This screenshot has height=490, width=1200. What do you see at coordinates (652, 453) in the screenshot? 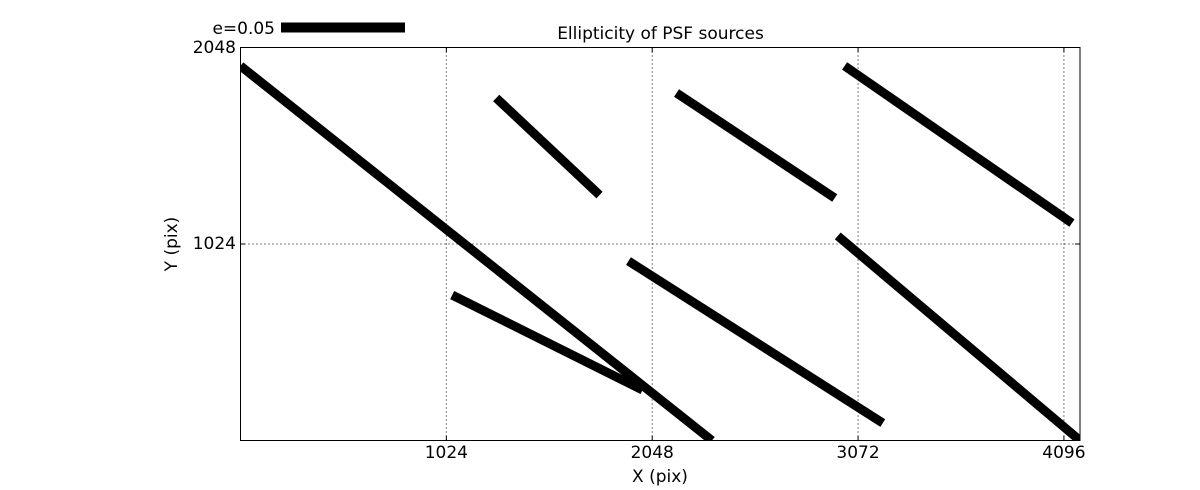
I see `x-tick-label: 2048` at bounding box center [652, 453].